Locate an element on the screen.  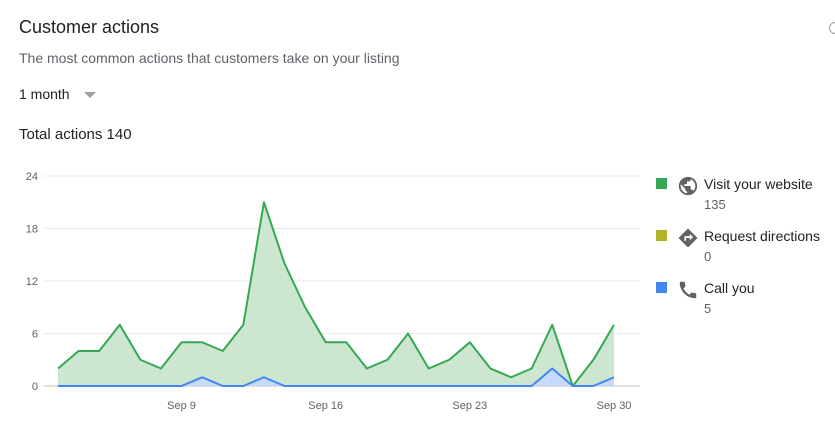
help-icon is located at coordinates (832, 28).